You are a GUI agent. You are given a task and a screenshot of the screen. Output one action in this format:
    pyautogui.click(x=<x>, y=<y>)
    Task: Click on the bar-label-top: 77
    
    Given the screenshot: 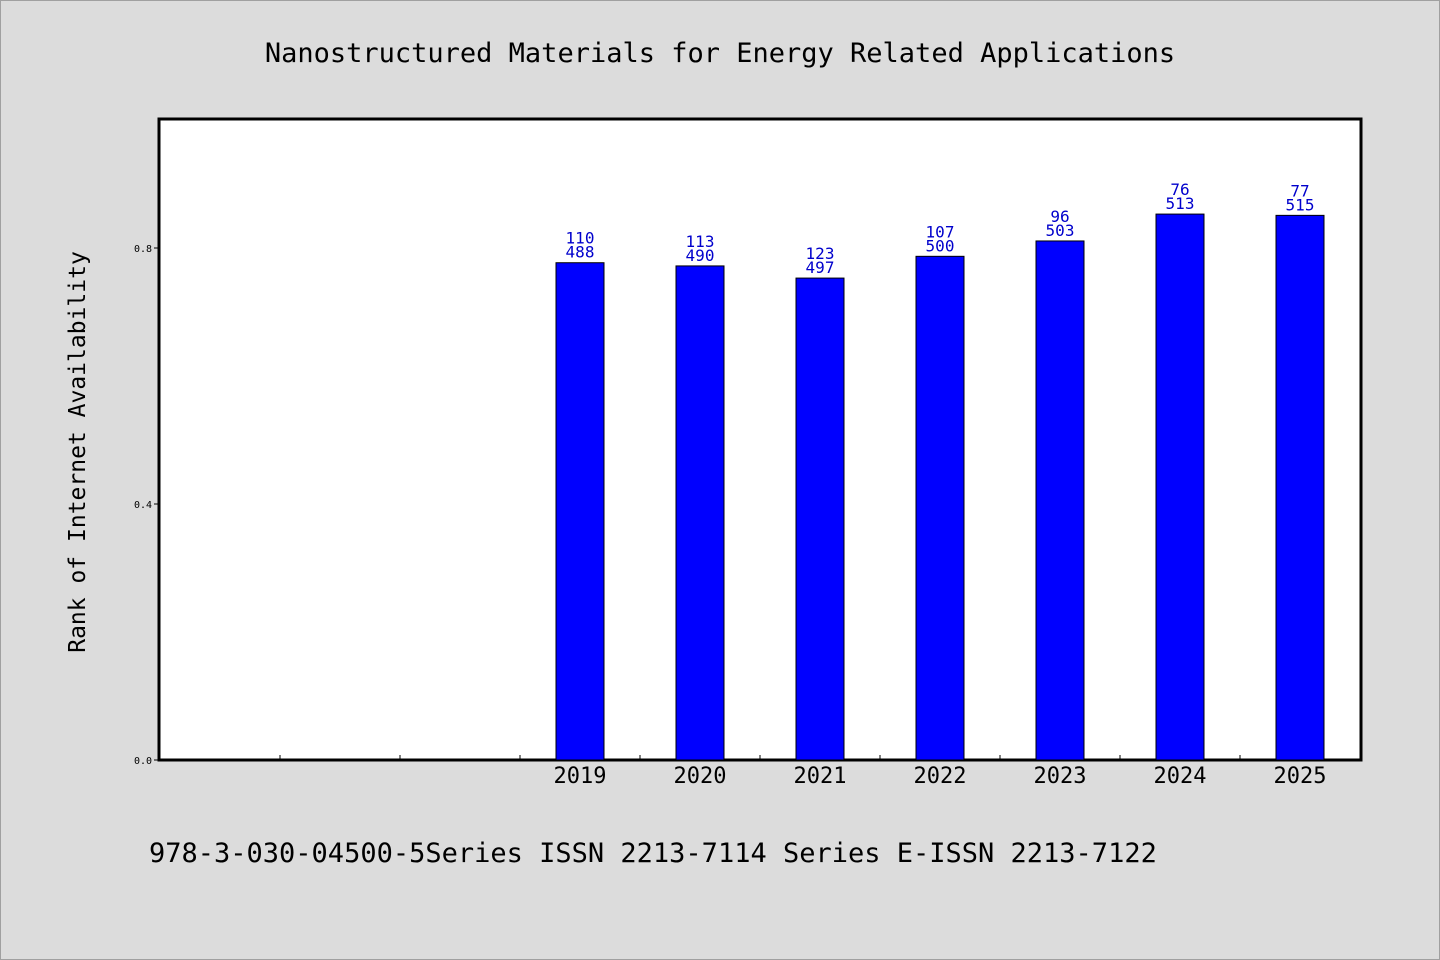 What is the action you would take?
    pyautogui.click(x=1299, y=190)
    